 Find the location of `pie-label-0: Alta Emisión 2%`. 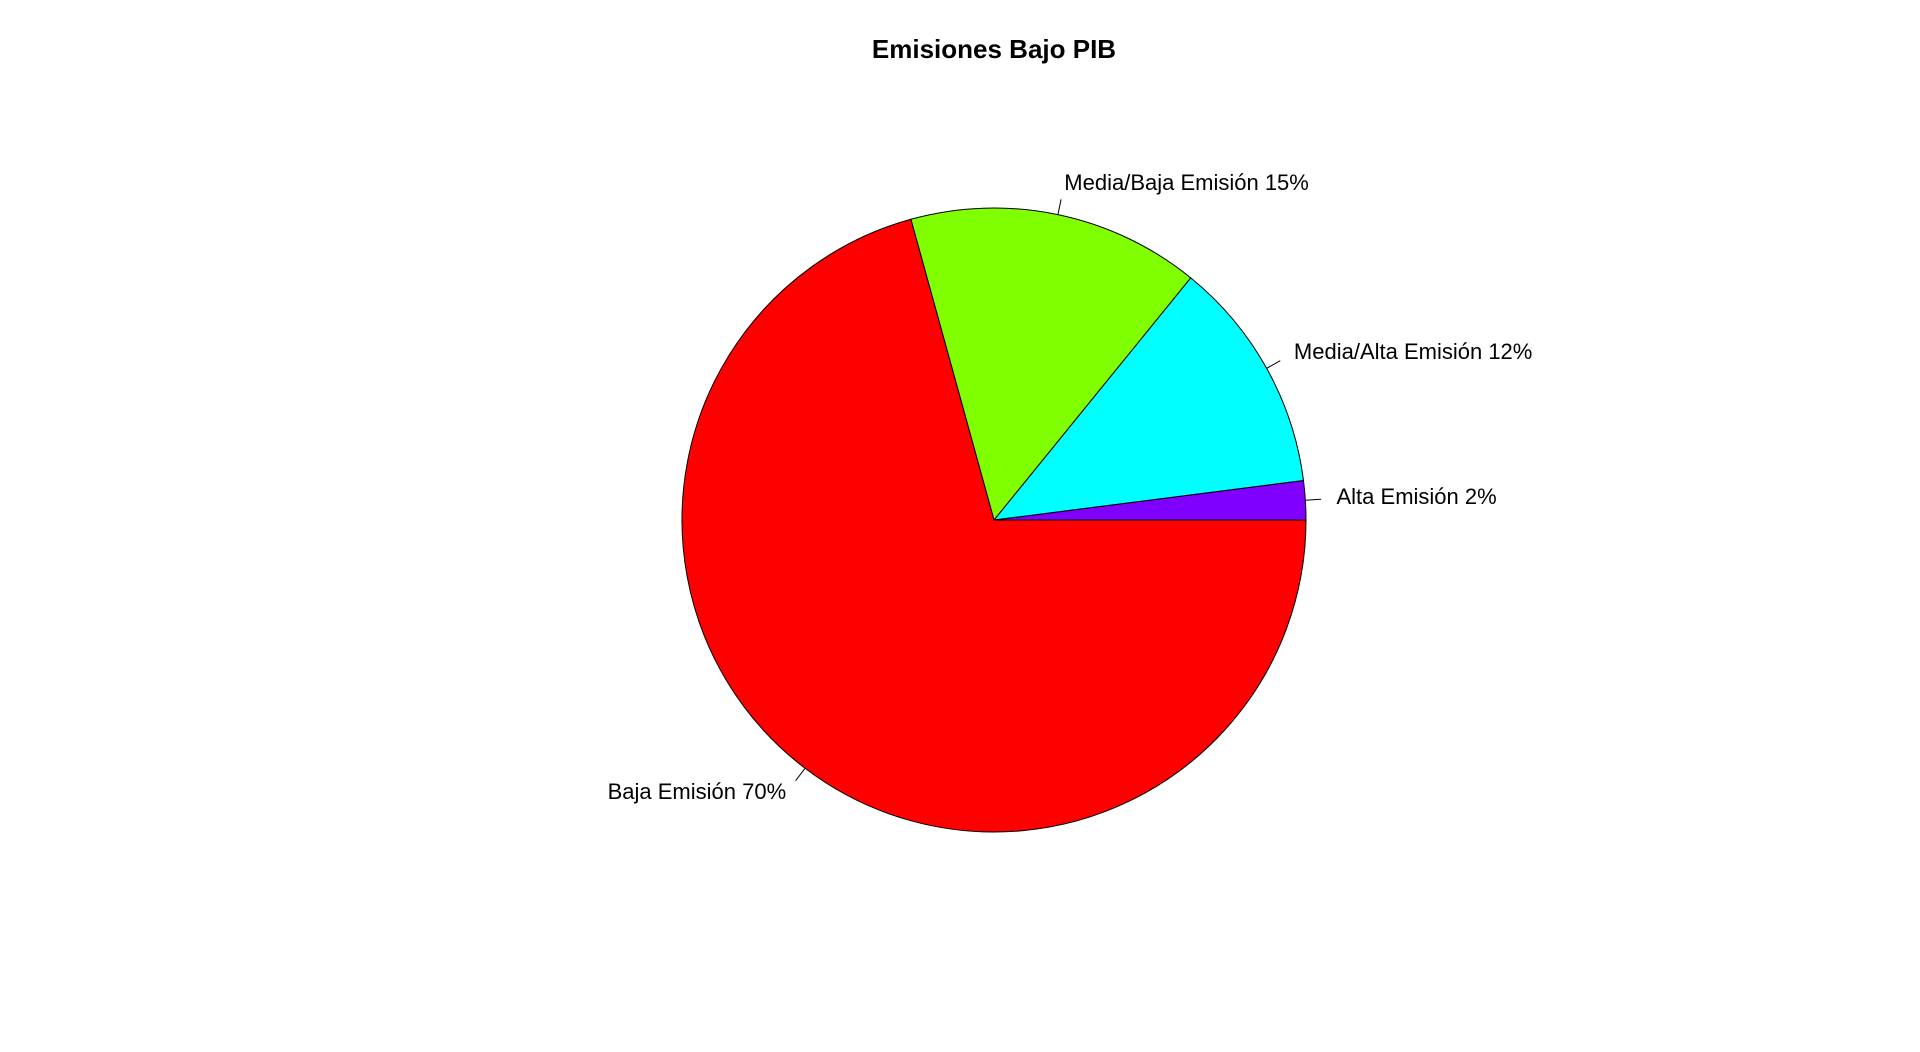

pie-label-0: Alta Emisión 2% is located at coordinates (1417, 496).